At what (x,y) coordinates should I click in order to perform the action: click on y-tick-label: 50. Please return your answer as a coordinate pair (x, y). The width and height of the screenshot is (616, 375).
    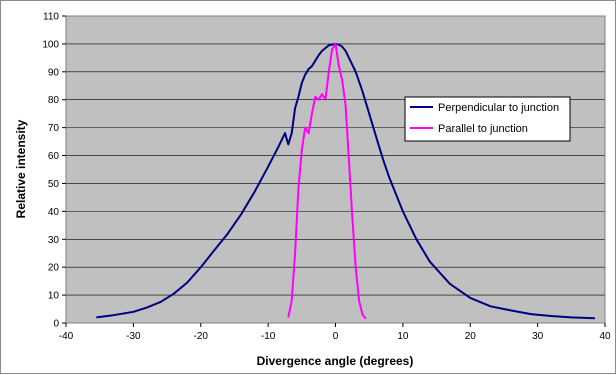
    Looking at the image, I should click on (54, 184).